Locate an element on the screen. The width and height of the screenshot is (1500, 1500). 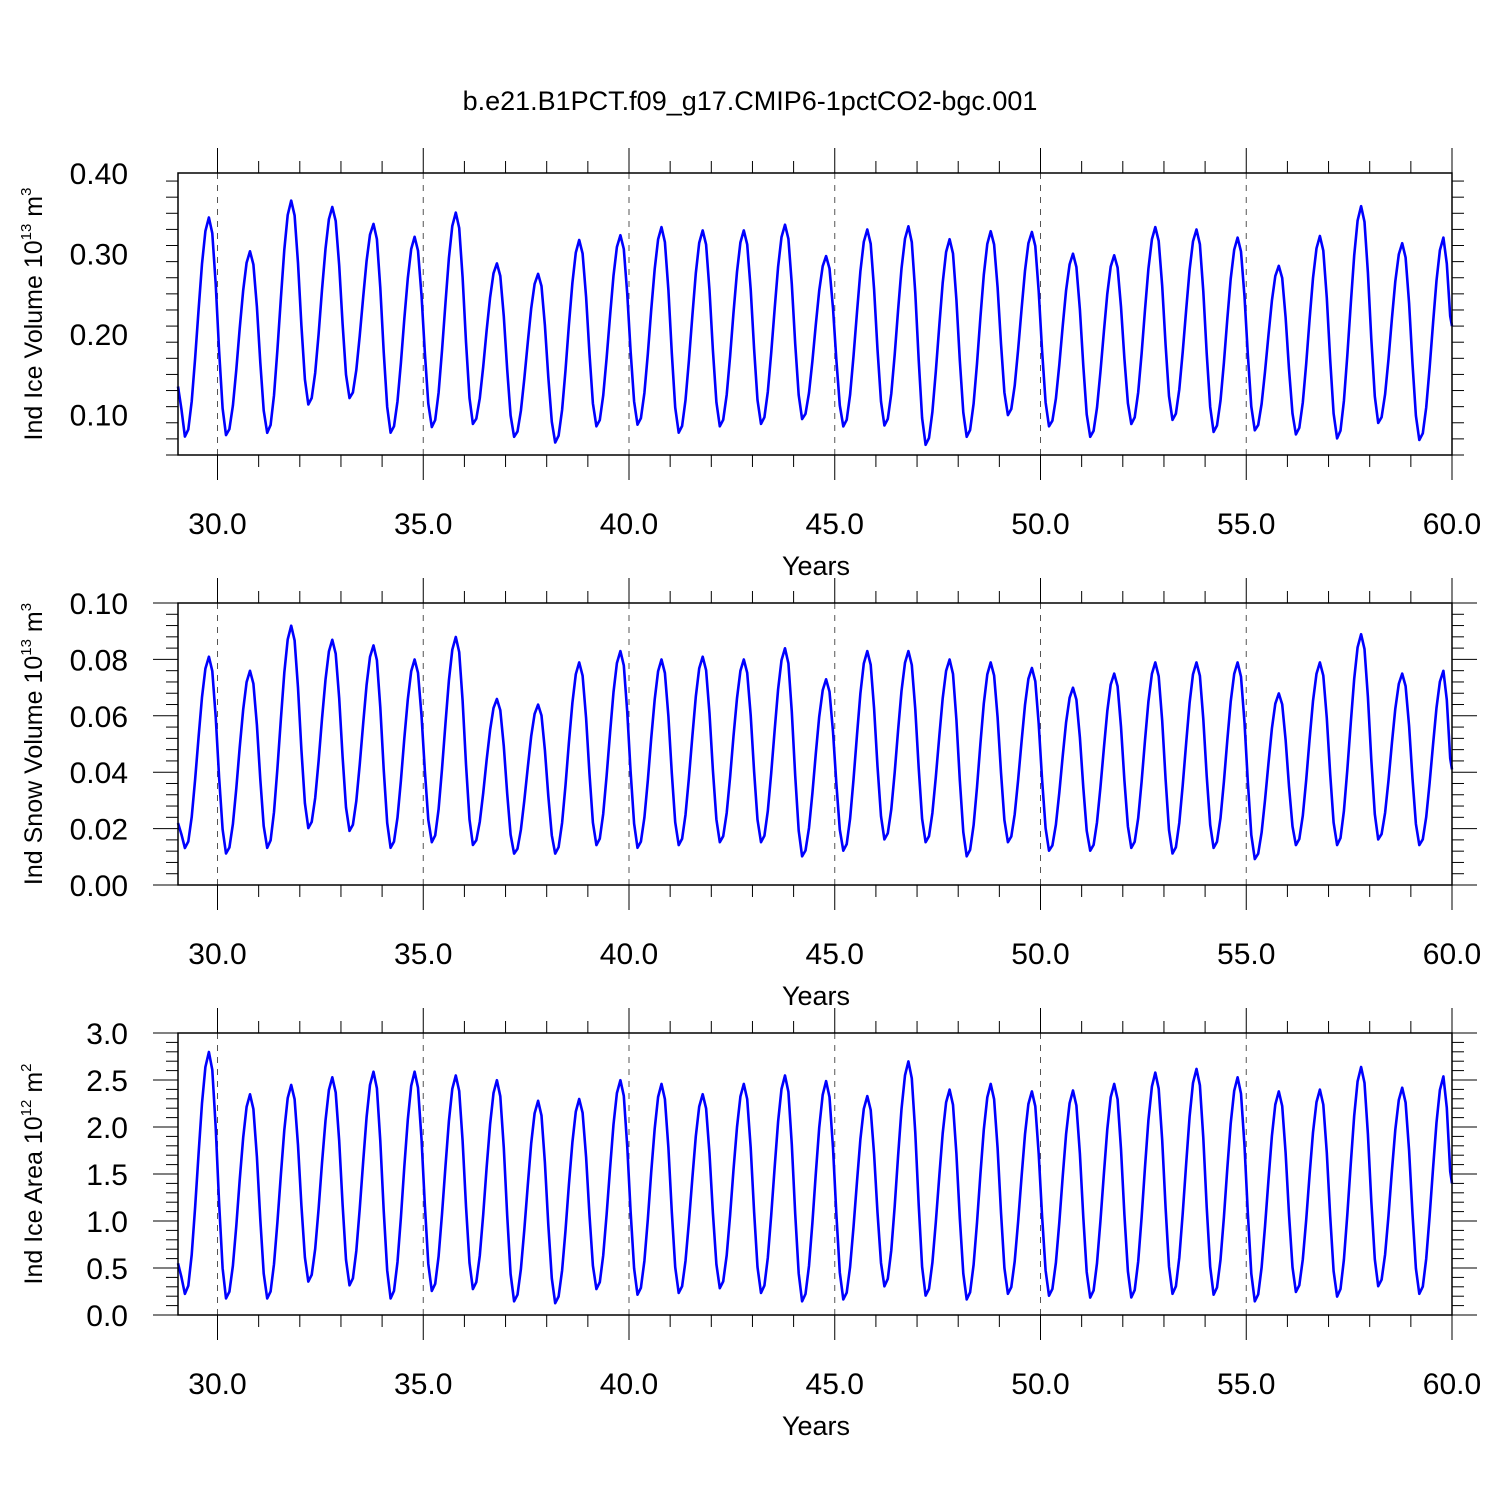
y-axis-label: Ind Snow Volume 1013 m3 is located at coordinates (33, 744).